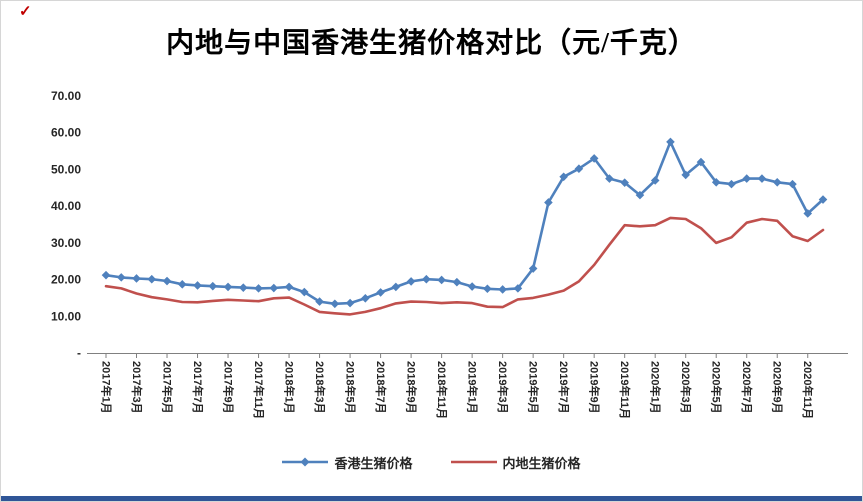 This screenshot has width=863, height=502. I want to click on x-tick-label: 2017年5月, so click(168, 387).